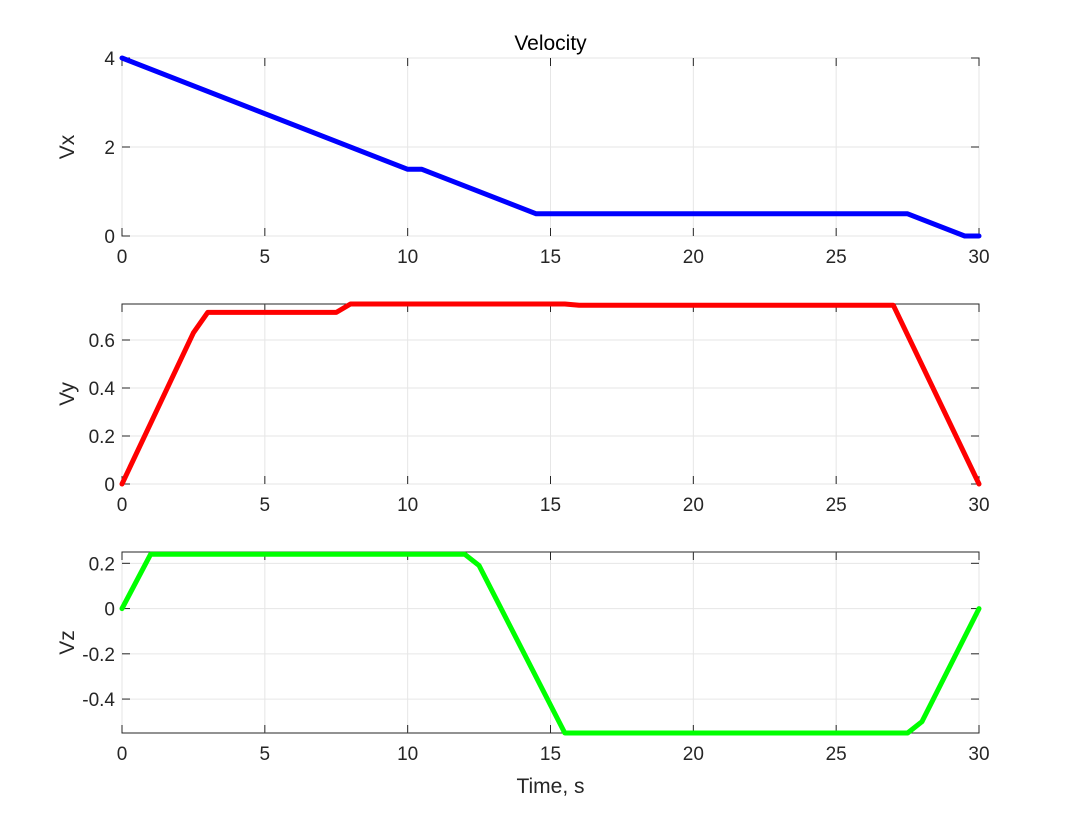  What do you see at coordinates (550, 786) in the screenshot?
I see `x-axis-label: Time, s` at bounding box center [550, 786].